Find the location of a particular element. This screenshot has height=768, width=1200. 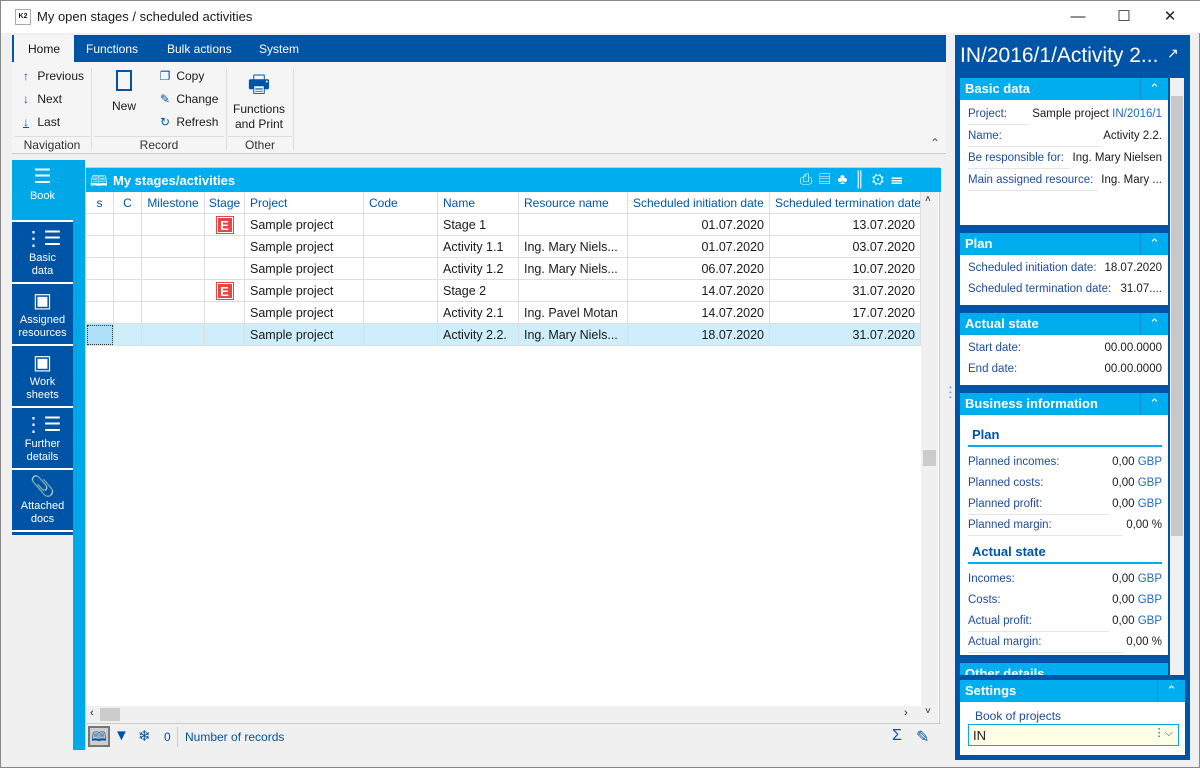

divider is located at coordinates (293, 109).